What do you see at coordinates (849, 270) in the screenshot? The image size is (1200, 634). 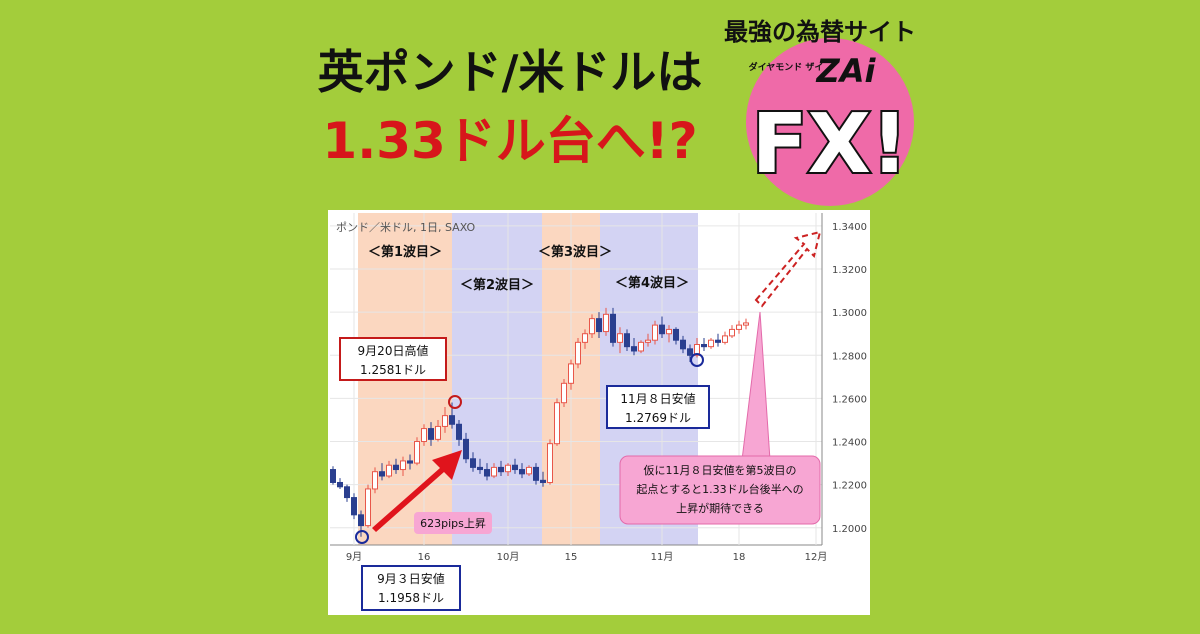 I see `y-tick-label: 1.3200` at bounding box center [849, 270].